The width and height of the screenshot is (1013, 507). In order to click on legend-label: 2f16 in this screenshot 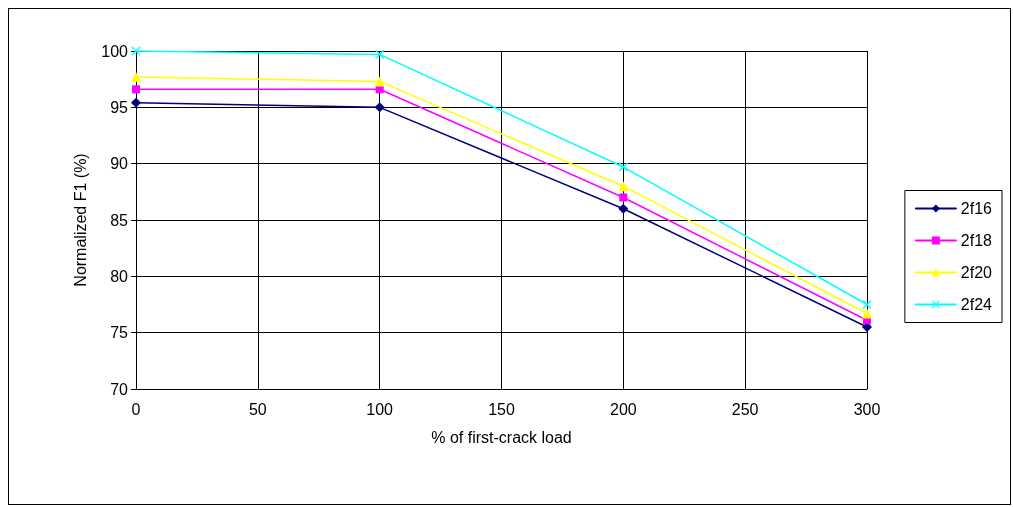, I will do `click(976, 208)`.